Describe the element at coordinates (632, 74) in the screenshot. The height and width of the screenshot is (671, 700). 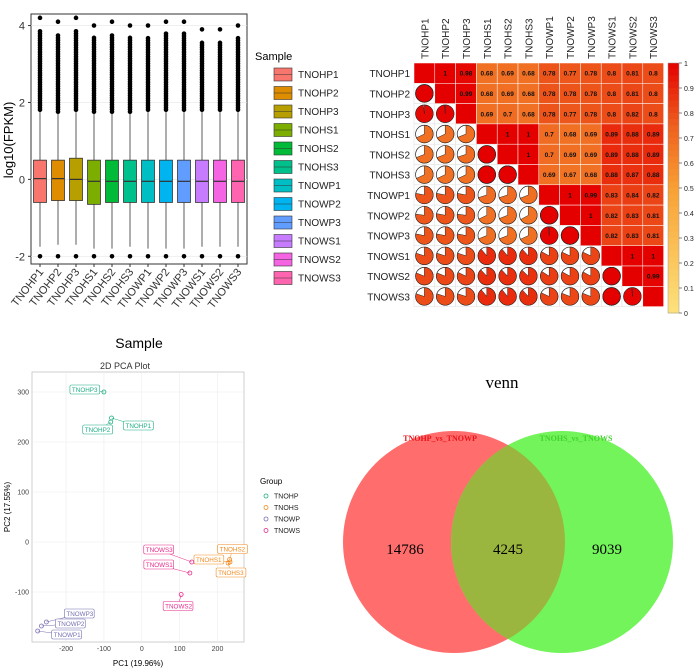
I see `heatmap-cell-value: 0.81` at that location.